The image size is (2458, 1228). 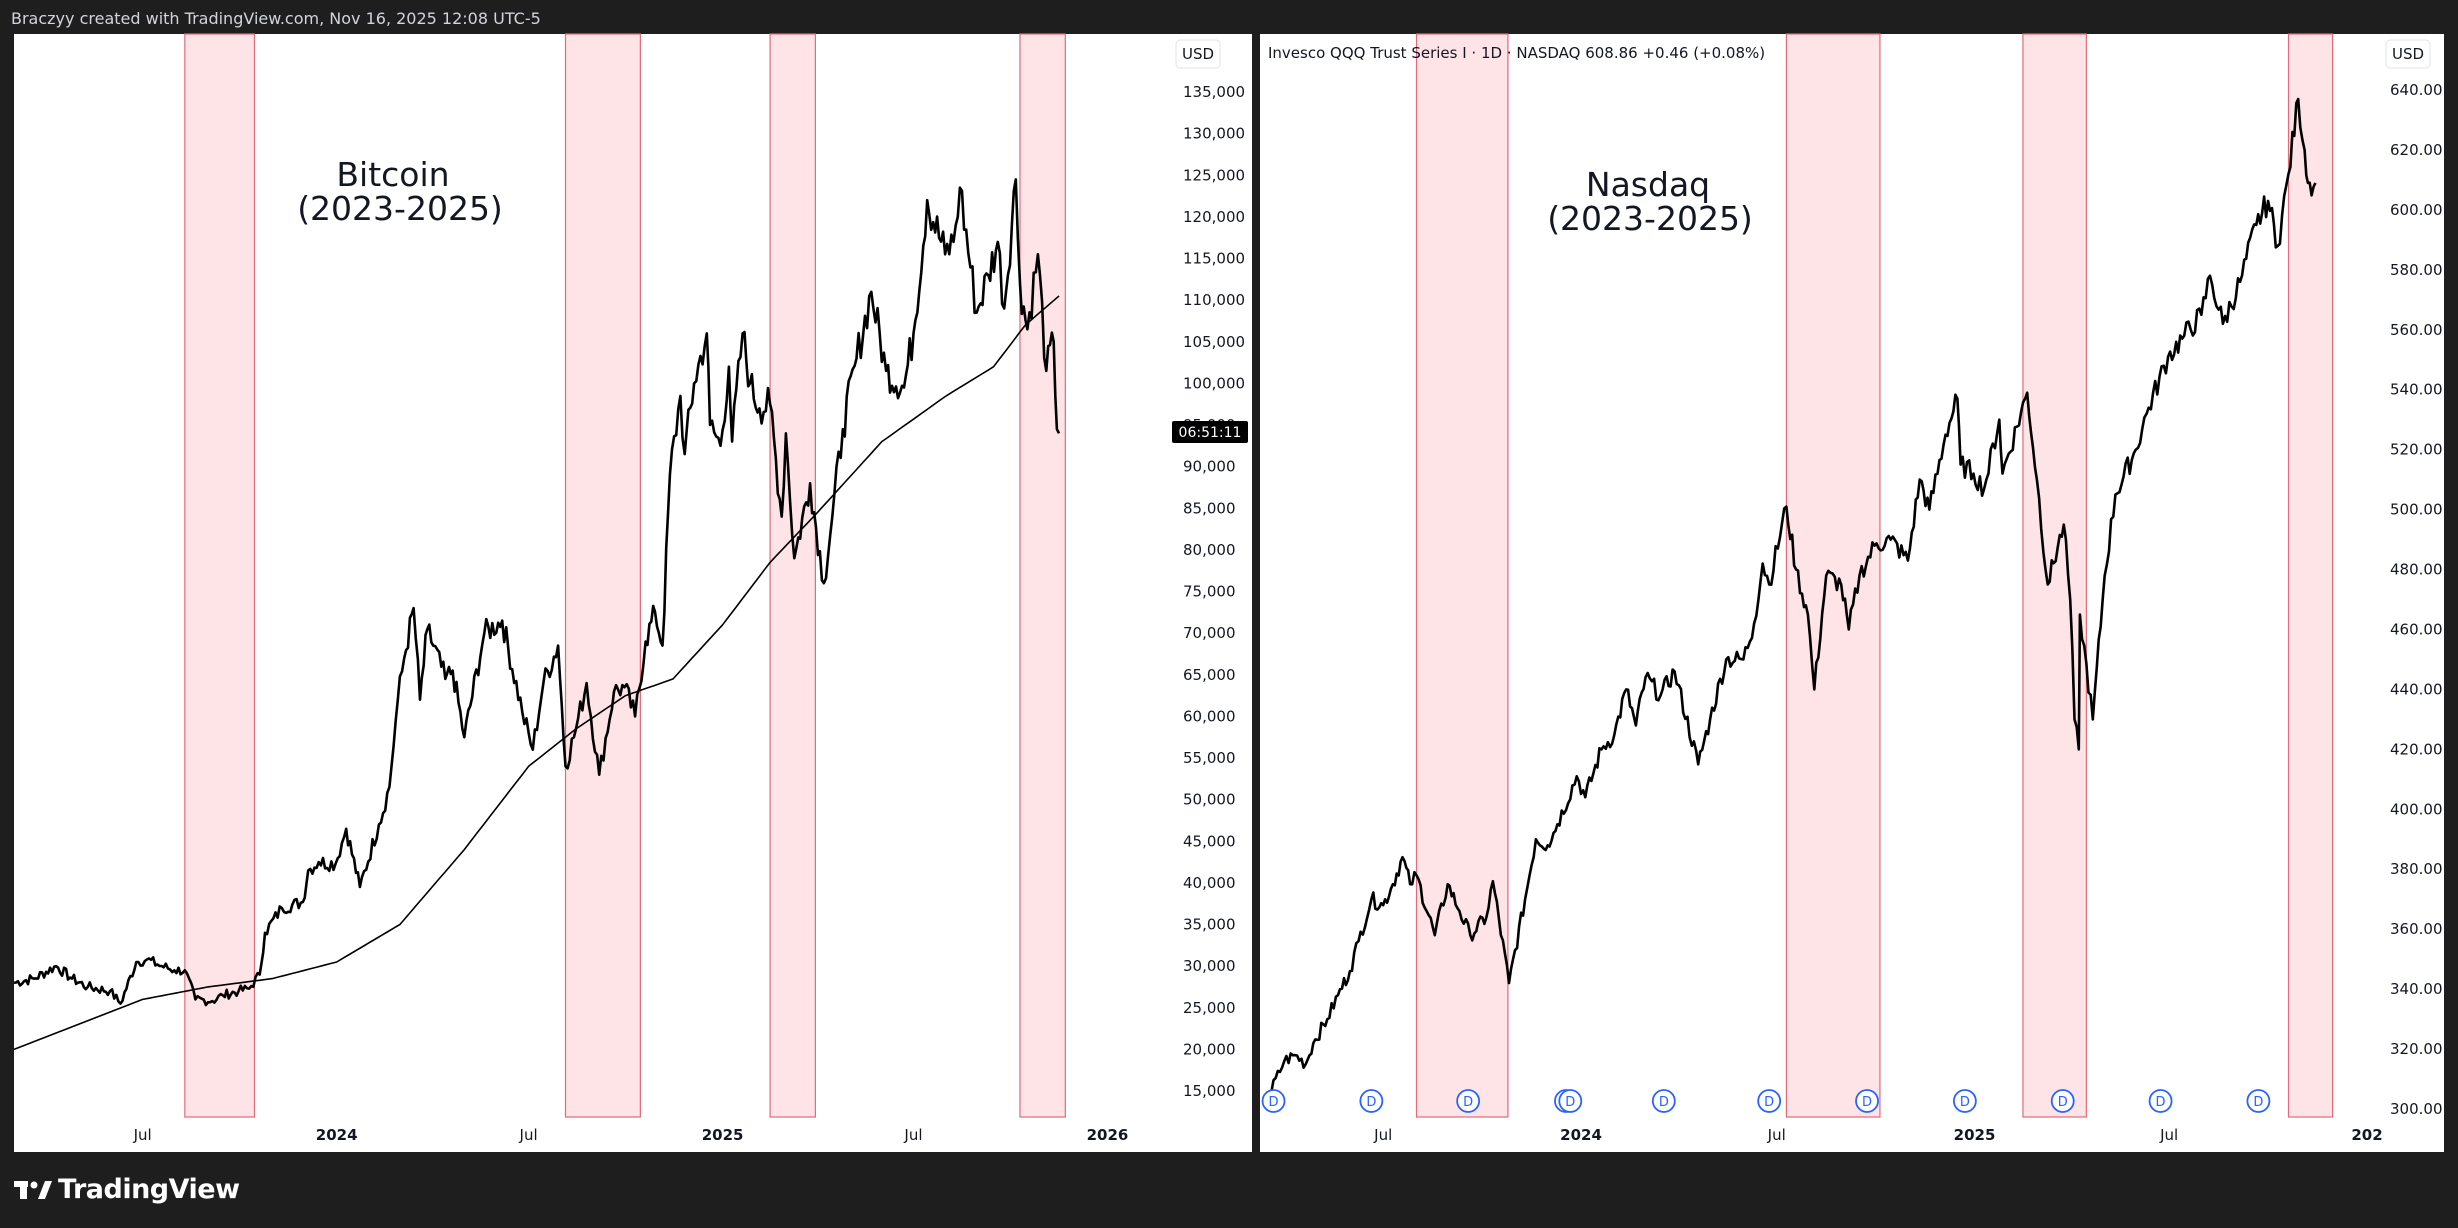 I want to click on ndq-y-tick-label: 600.00, so click(x=2416, y=210).